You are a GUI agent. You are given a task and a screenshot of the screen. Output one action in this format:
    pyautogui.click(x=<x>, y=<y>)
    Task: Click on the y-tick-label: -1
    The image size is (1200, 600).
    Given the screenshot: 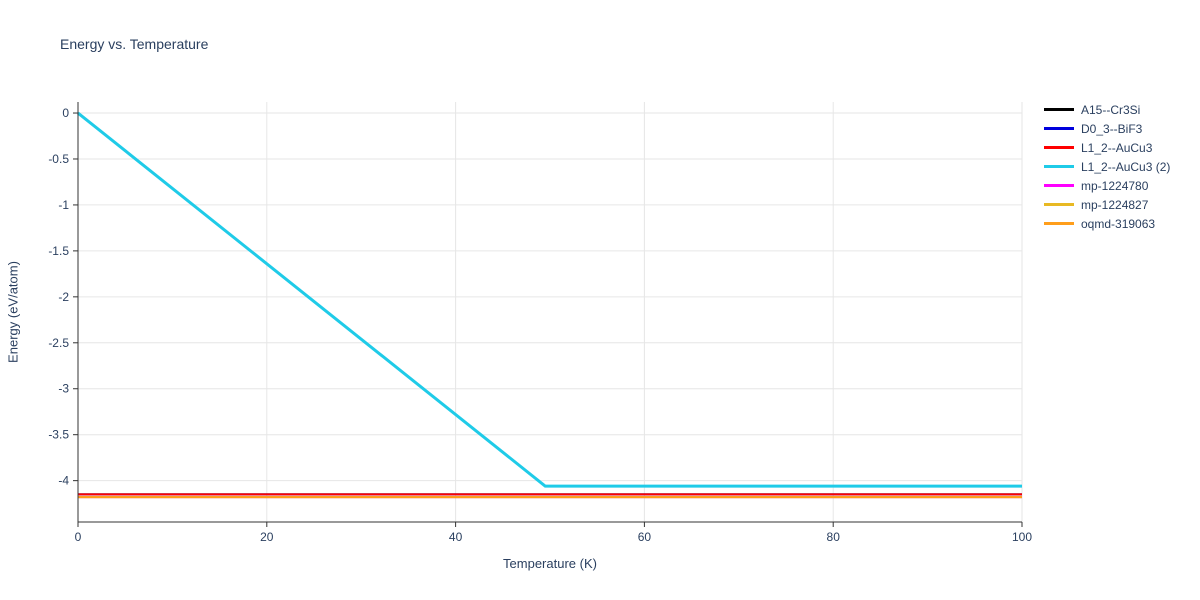 What is the action you would take?
    pyautogui.click(x=63, y=205)
    